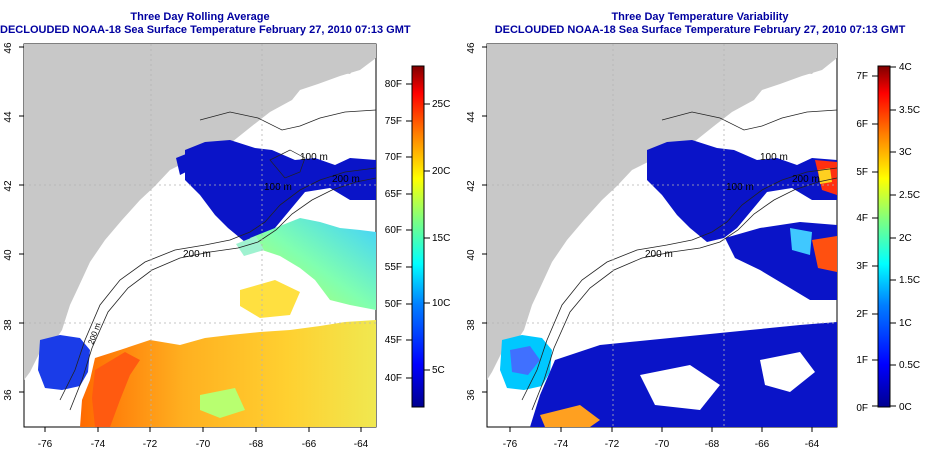  What do you see at coordinates (45, 444) in the screenshot?
I see `left-x-tick: -76` at bounding box center [45, 444].